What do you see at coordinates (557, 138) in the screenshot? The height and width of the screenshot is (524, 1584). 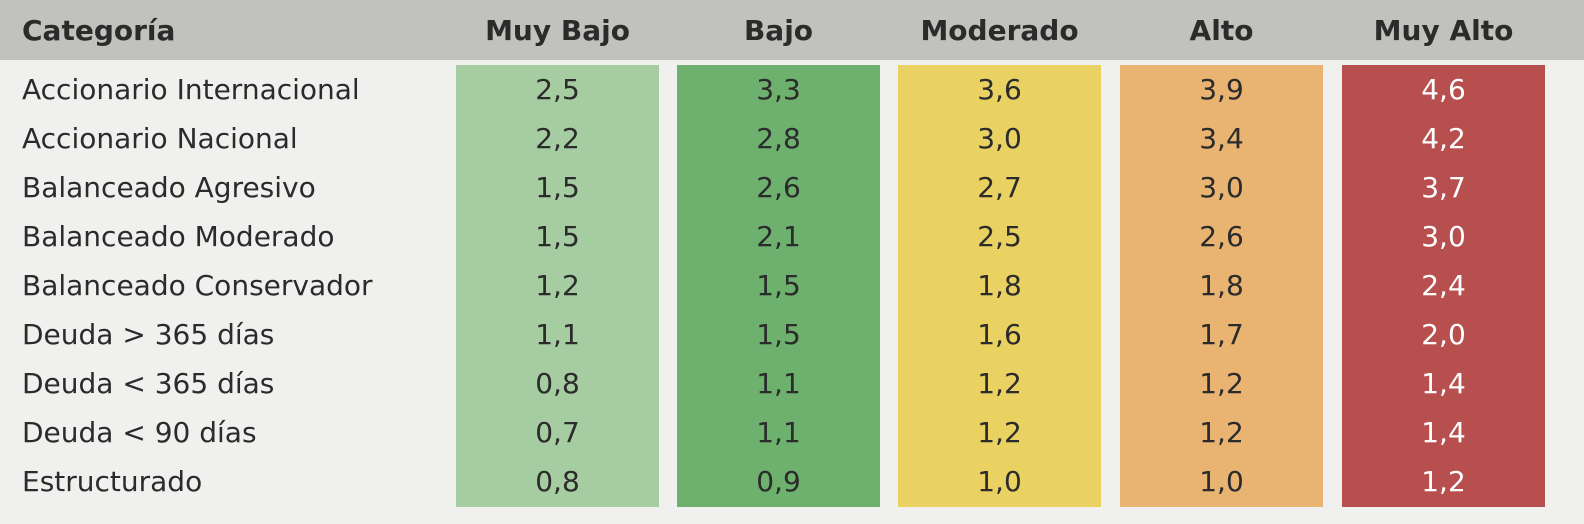 I see `value-cell: 2,2` at bounding box center [557, 138].